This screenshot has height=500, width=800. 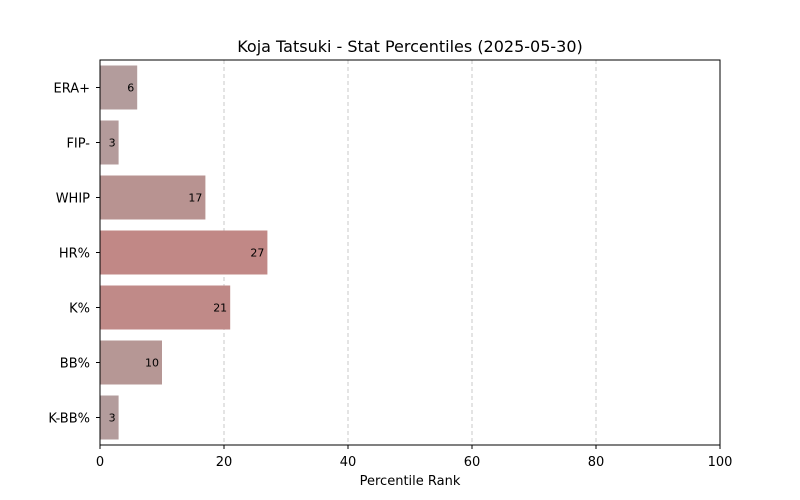 What do you see at coordinates (472, 462) in the screenshot?
I see `x-tick-label: 60` at bounding box center [472, 462].